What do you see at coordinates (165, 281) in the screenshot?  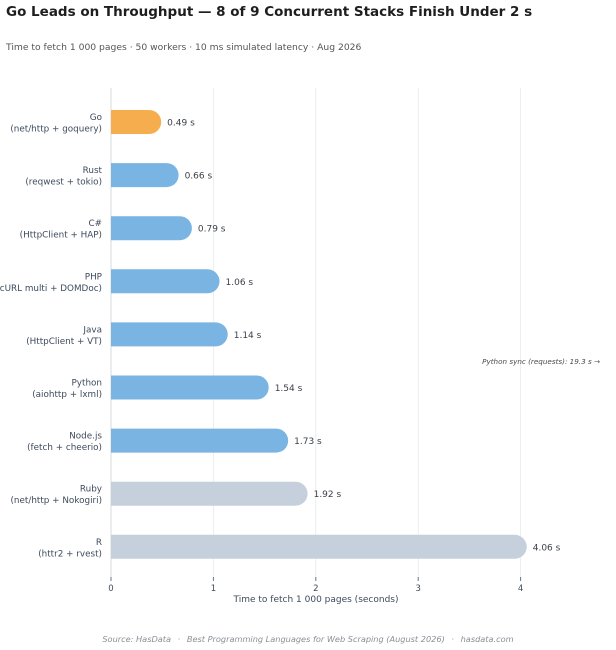 I see `bar-php` at bounding box center [165, 281].